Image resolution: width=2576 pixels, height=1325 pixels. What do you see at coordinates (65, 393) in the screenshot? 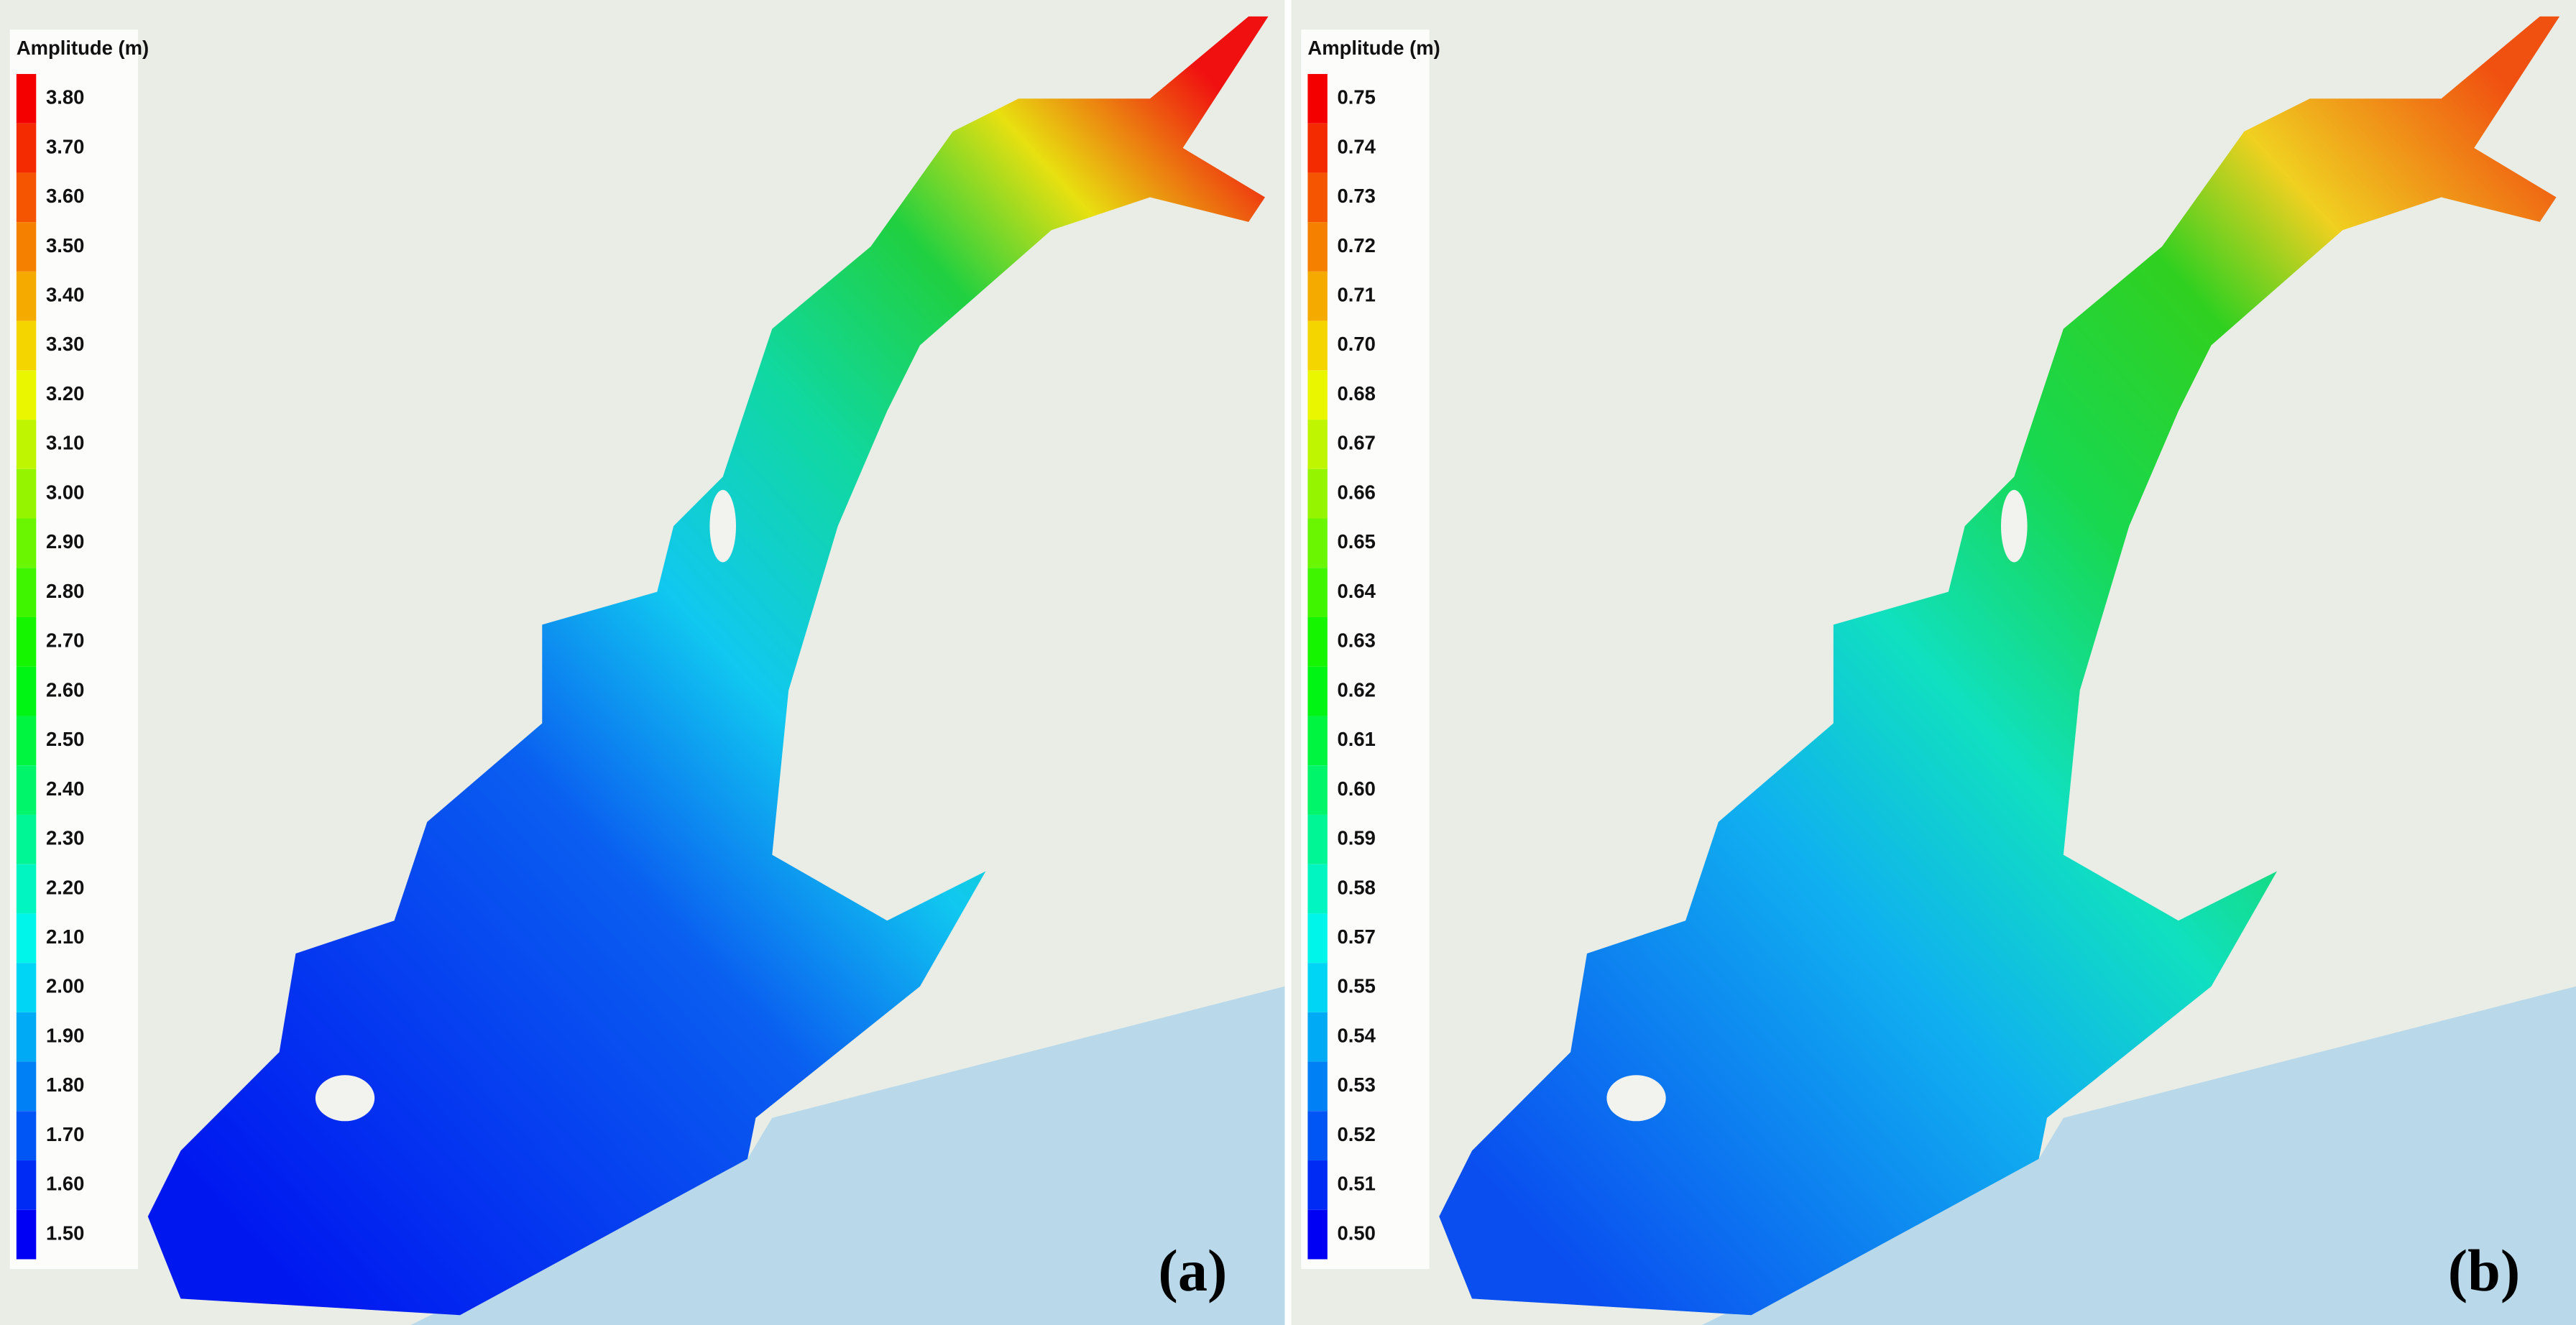
I see `legend-label: 3.20` at bounding box center [65, 393].